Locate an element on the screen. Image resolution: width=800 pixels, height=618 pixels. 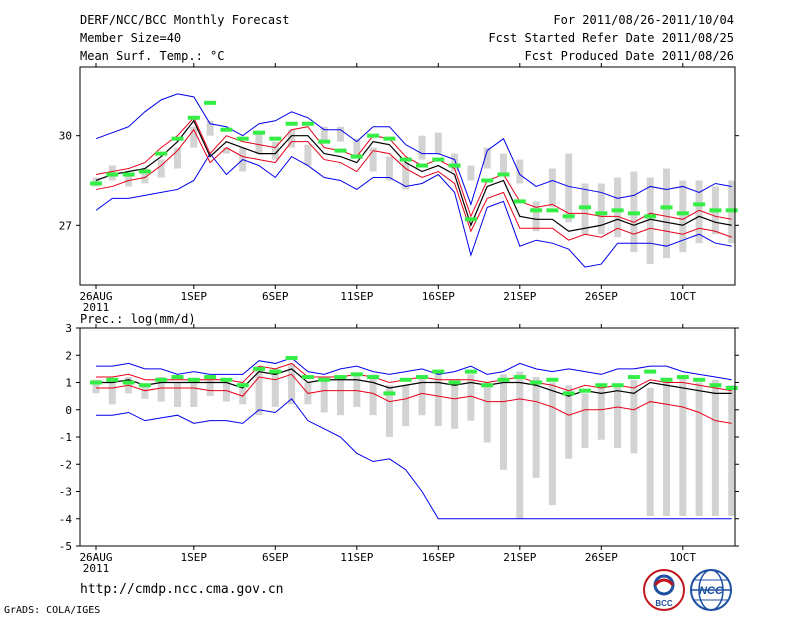
min-line is located at coordinates (413, 210).